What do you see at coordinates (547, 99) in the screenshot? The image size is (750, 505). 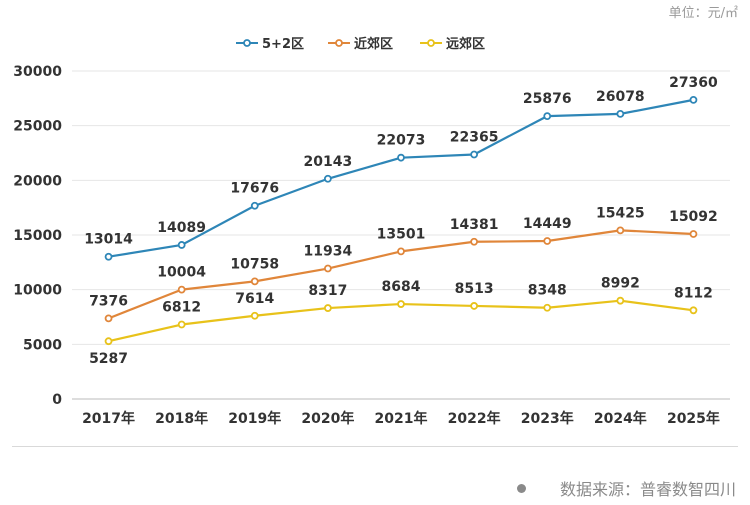 I see `data-label: 25876` at bounding box center [547, 99].